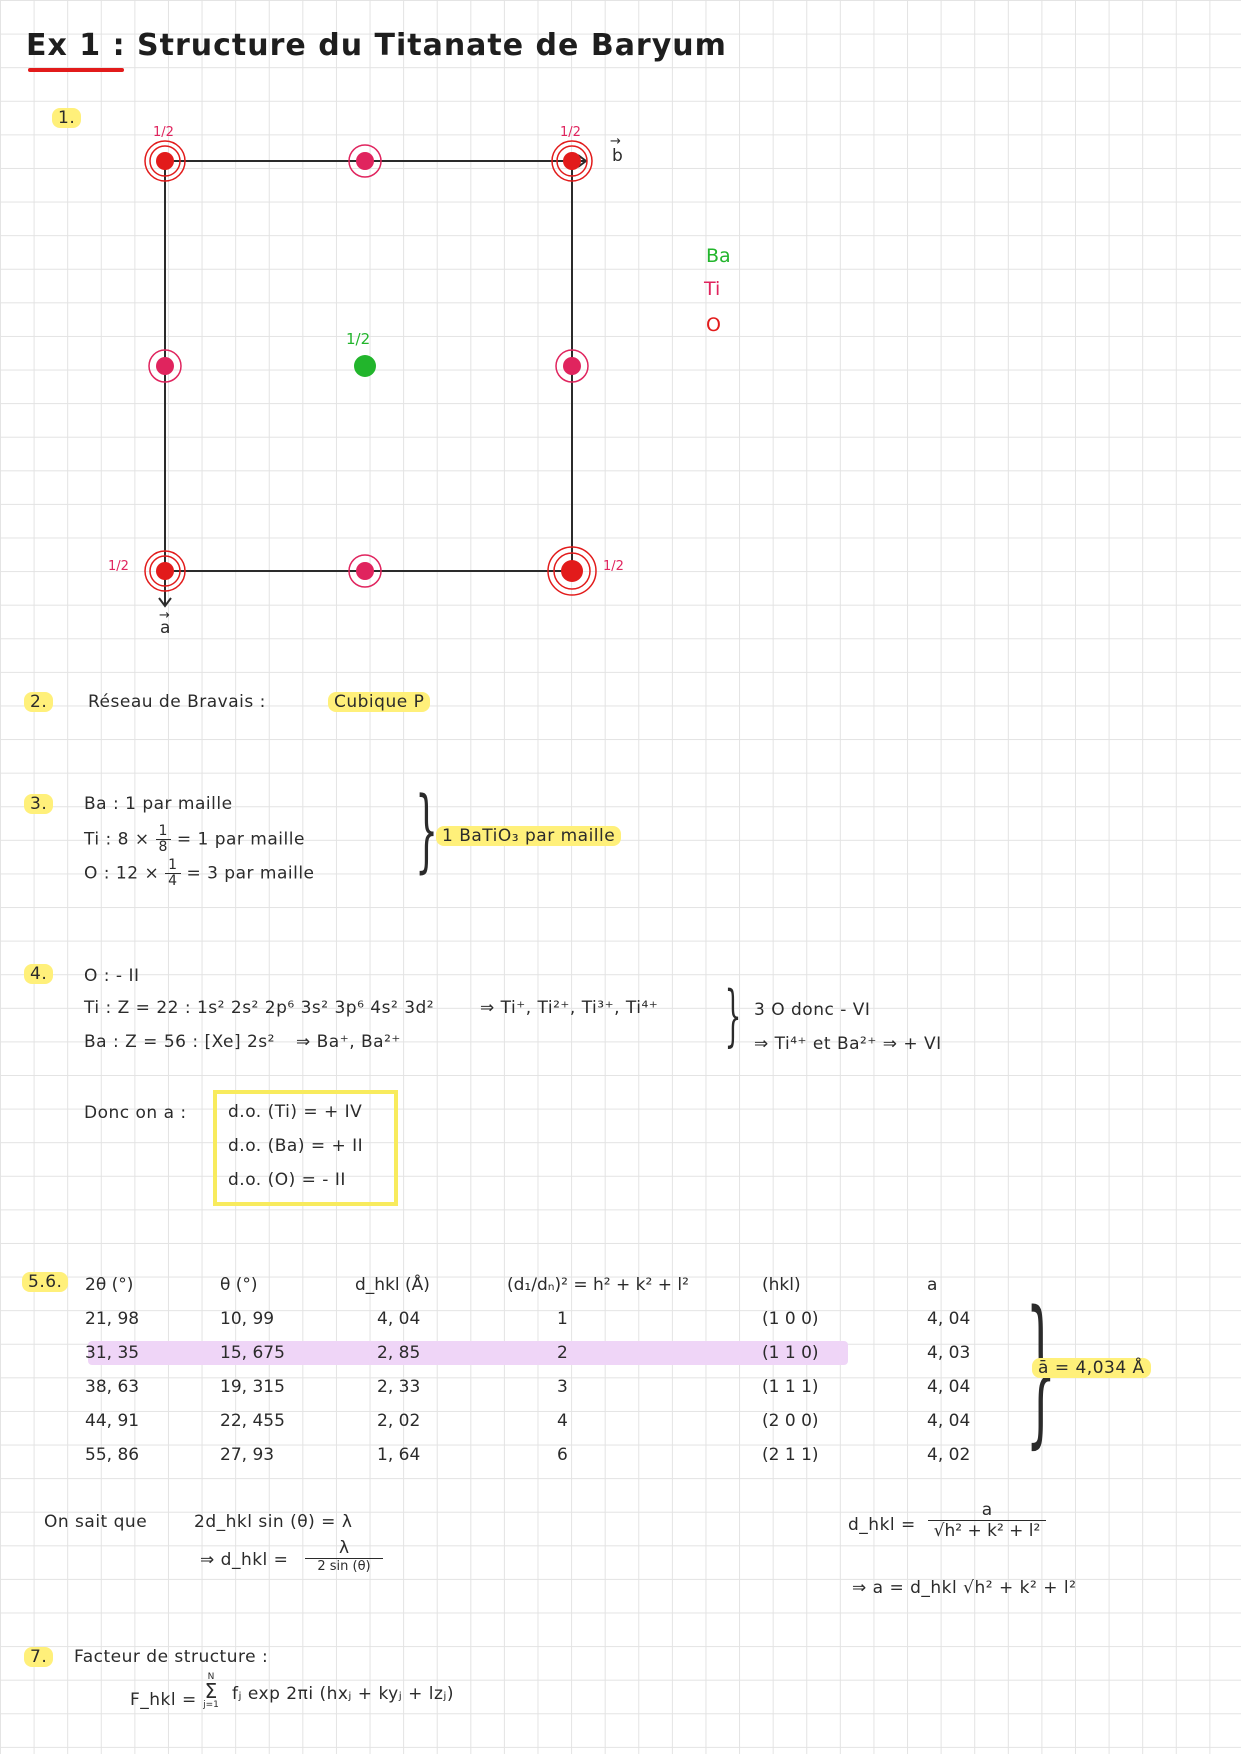  What do you see at coordinates (399, 1353) in the screenshot?
I see `cell: 2, 85` at bounding box center [399, 1353].